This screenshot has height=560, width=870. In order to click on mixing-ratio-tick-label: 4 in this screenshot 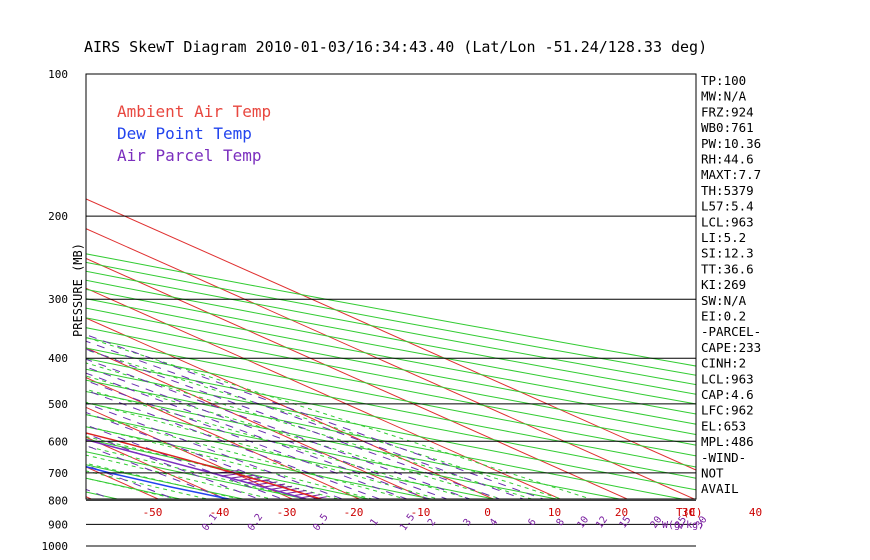, I will do `click(494, 522)`.